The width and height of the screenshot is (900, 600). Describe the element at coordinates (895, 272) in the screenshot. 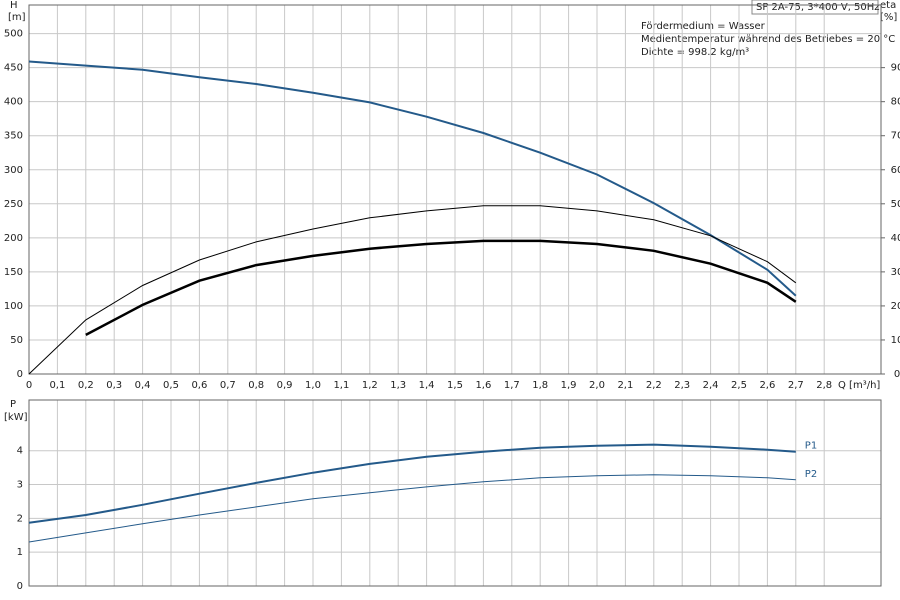

I see `y2-tick-label: 30` at that location.